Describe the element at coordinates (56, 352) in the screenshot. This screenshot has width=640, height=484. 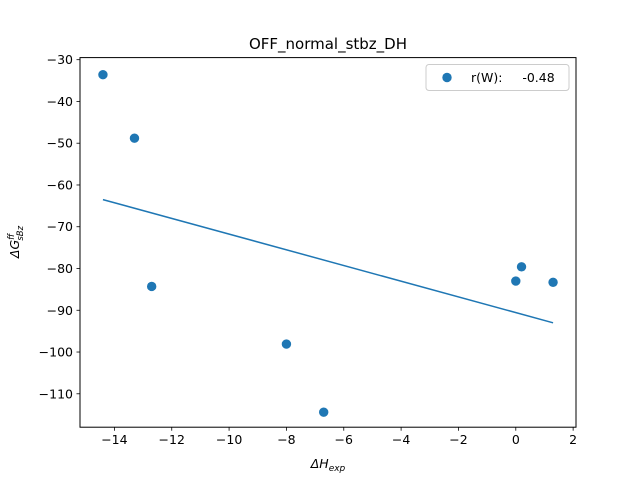
I see `y-tick-label: −100` at that location.